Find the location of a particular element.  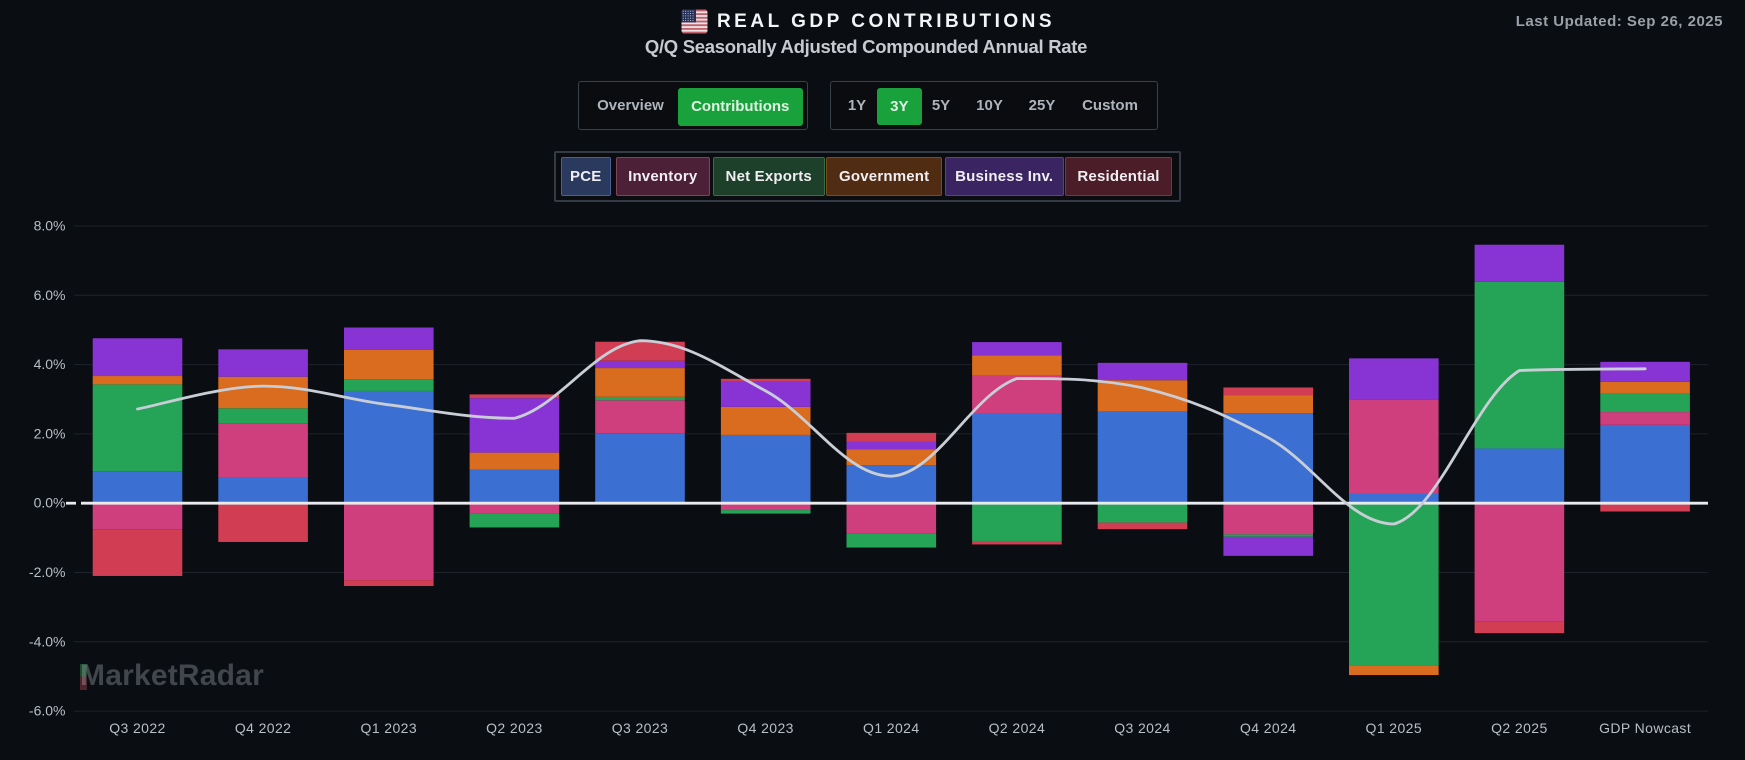

svg-text: Q1 2023 is located at coordinates (389, 728).